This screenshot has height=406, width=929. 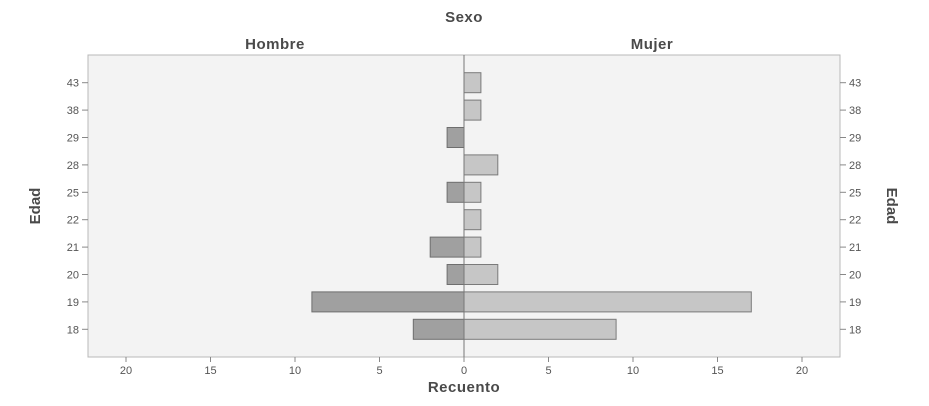 I want to click on y-tick-label-left: 25, so click(x=73, y=193).